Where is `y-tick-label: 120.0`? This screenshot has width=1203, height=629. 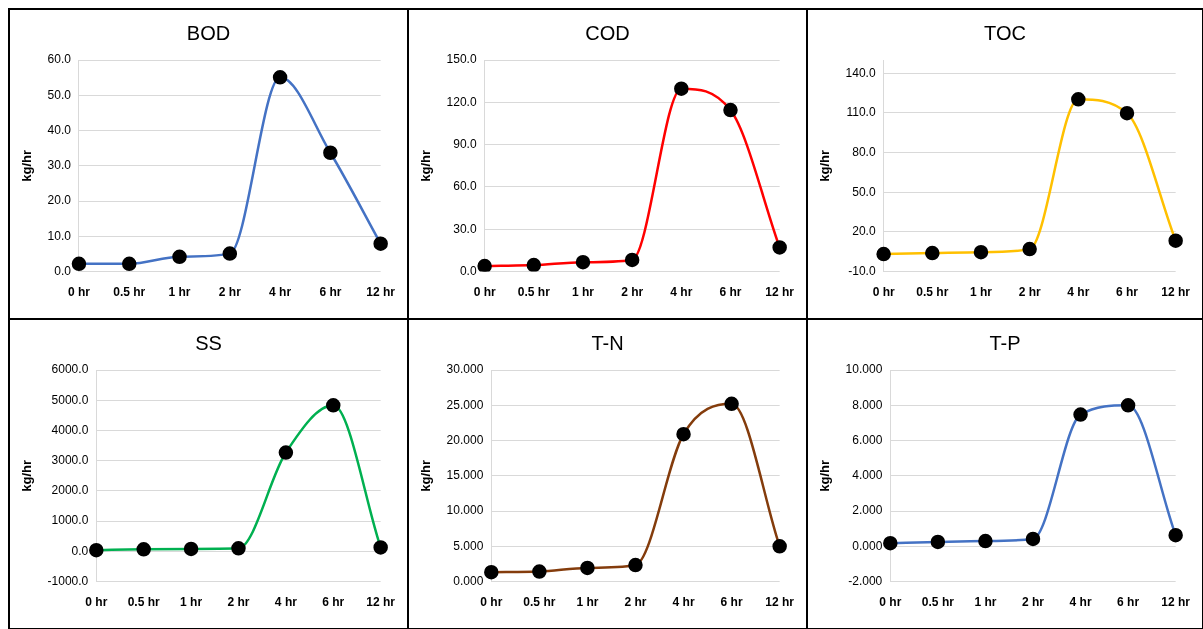 y-tick-label: 120.0 is located at coordinates (461, 101).